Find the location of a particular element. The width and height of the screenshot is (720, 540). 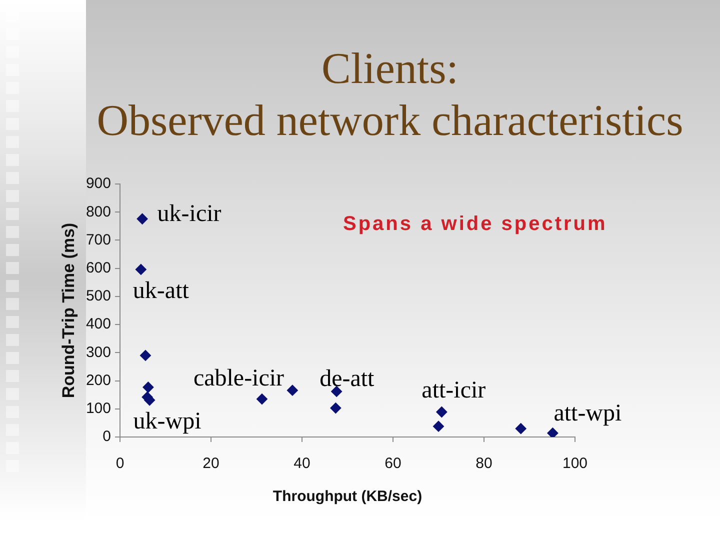

x-tick-label: 60 is located at coordinates (393, 463).